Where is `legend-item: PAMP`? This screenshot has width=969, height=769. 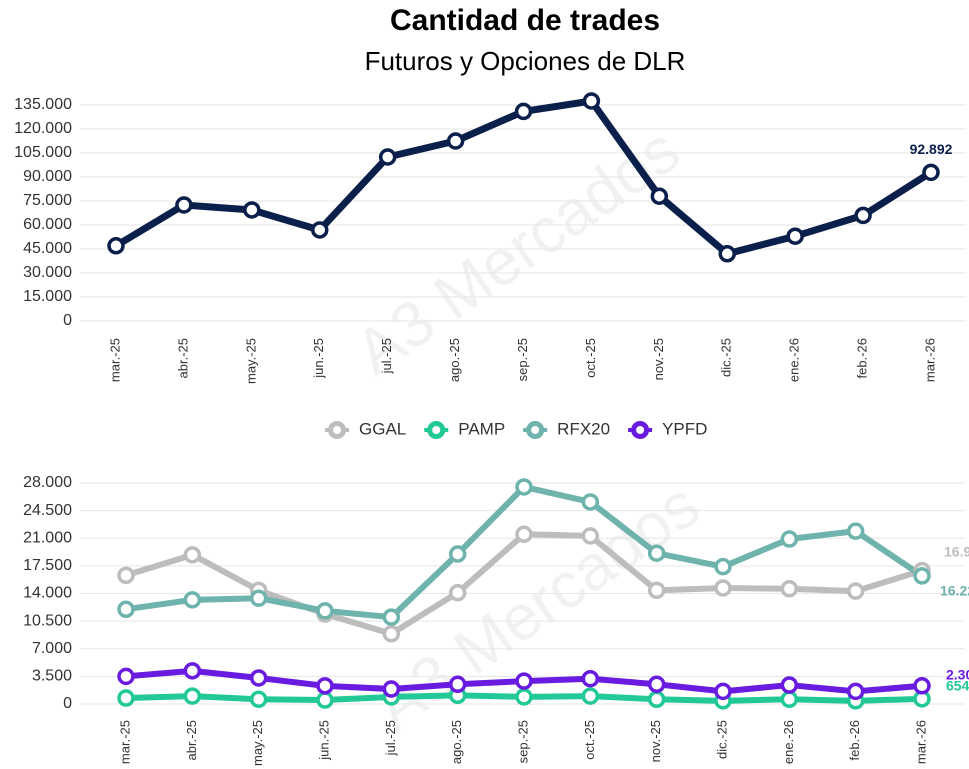 legend-item: PAMP is located at coordinates (464, 429).